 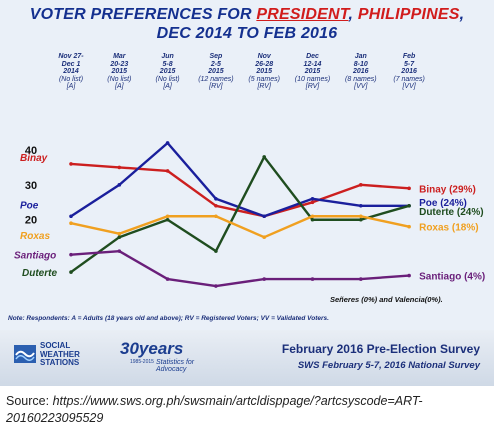 What do you see at coordinates (240, 268) in the screenshot?
I see `series-line-santiago` at bounding box center [240, 268].